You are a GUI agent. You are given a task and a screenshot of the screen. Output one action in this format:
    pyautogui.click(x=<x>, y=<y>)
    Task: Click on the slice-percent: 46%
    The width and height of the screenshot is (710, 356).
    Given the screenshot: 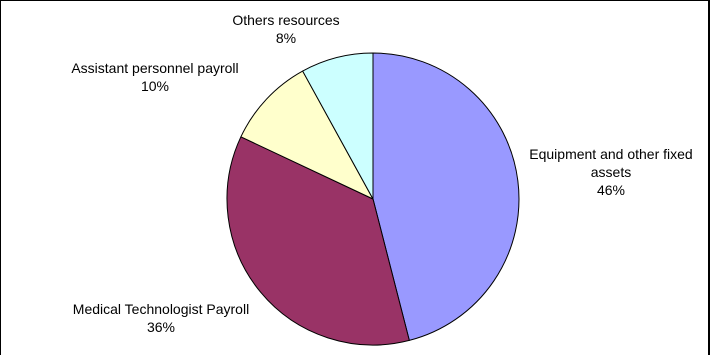 What is the action you would take?
    pyautogui.click(x=611, y=190)
    